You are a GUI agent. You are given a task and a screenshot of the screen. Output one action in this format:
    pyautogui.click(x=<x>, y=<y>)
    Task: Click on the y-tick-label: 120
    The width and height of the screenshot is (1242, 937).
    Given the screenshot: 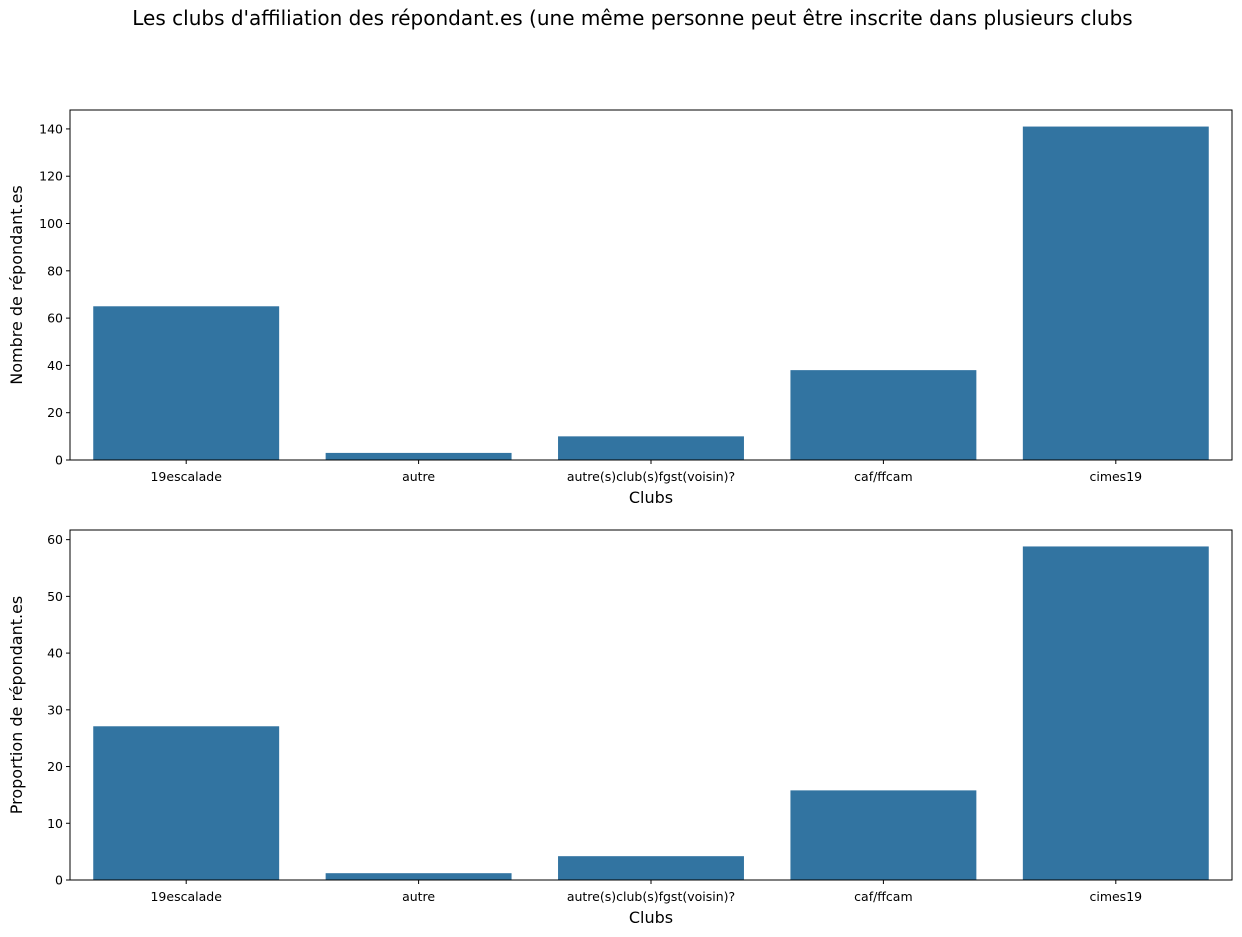 What is the action you would take?
    pyautogui.click(x=51, y=176)
    